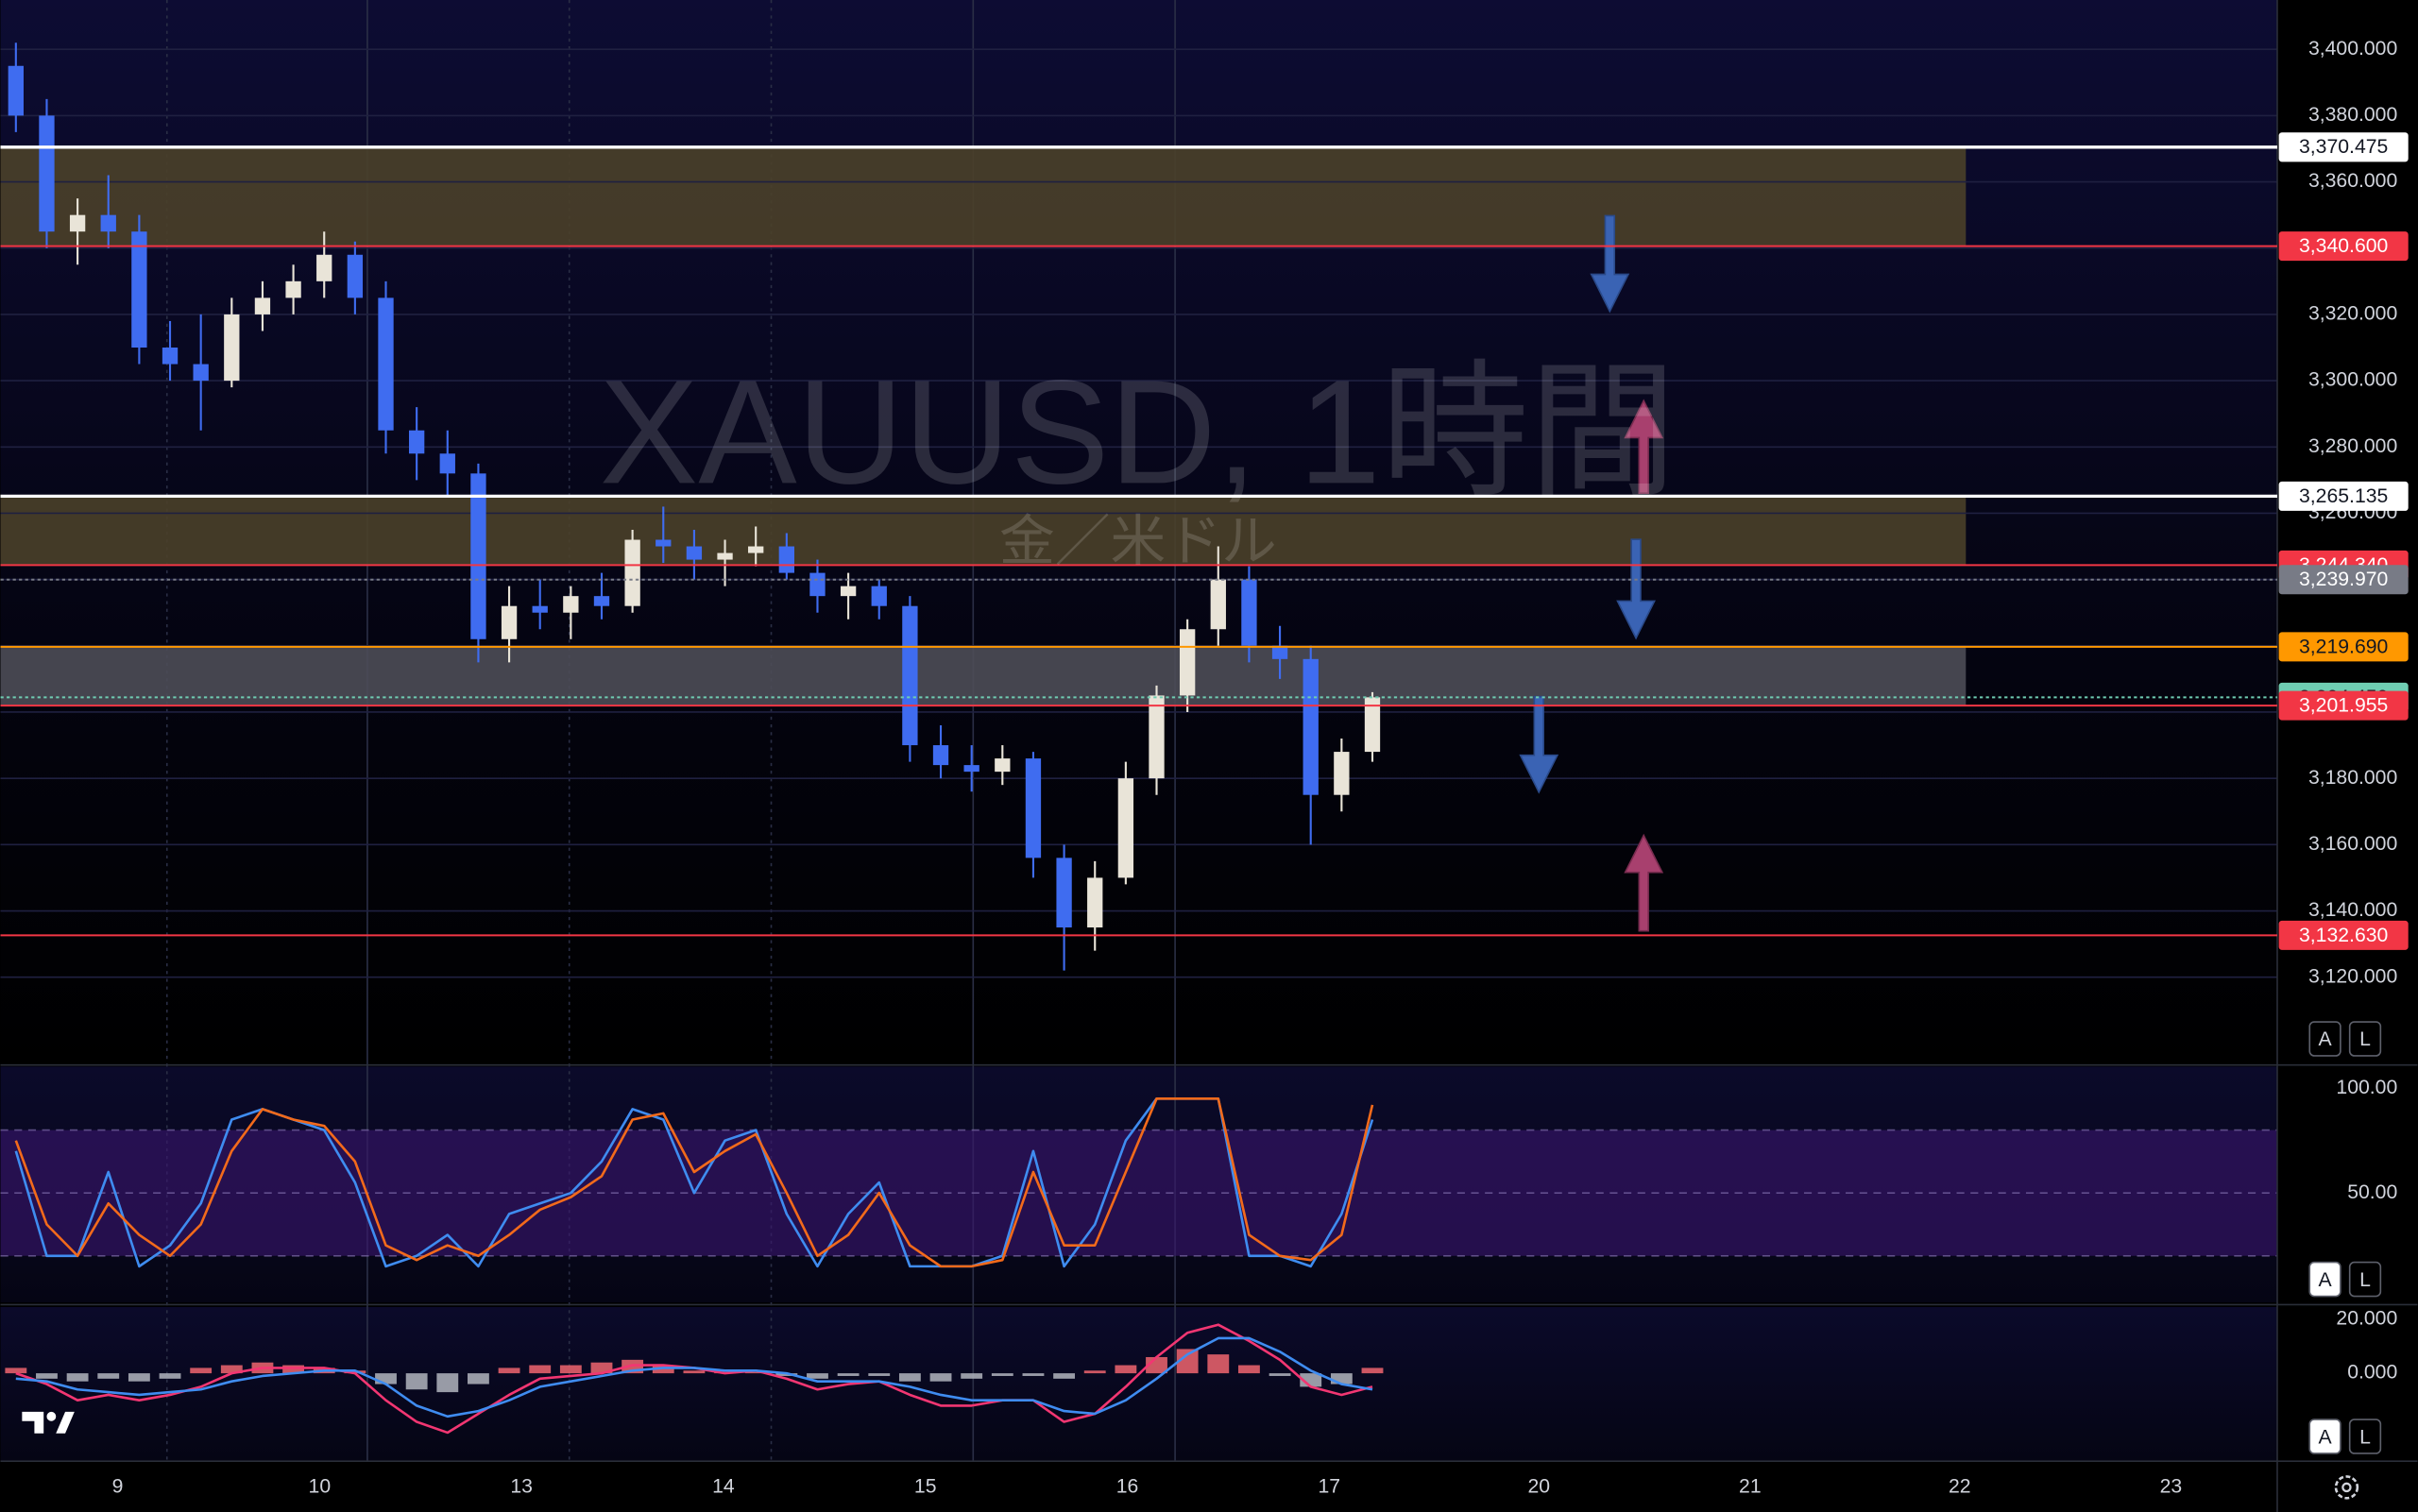 The width and height of the screenshot is (2418, 1512). What do you see at coordinates (2352, 48) in the screenshot?
I see `y-tick-label: 3,400.000` at bounding box center [2352, 48].